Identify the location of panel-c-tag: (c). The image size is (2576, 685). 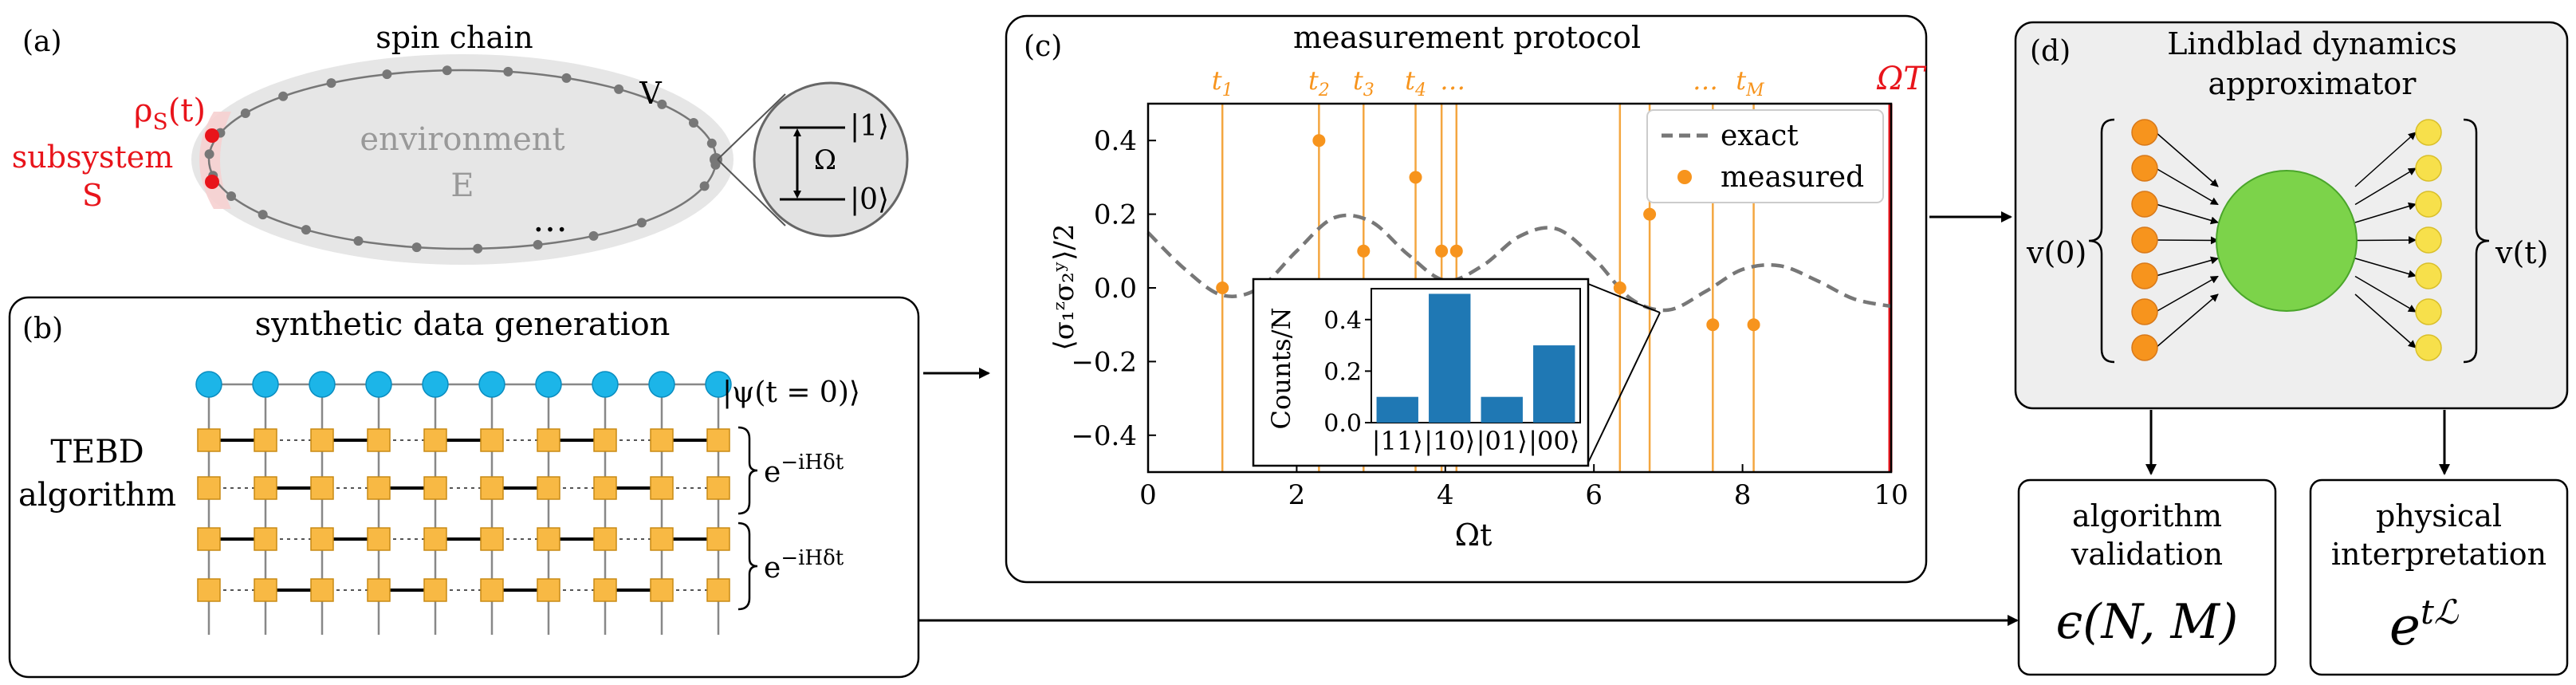
(1043, 46).